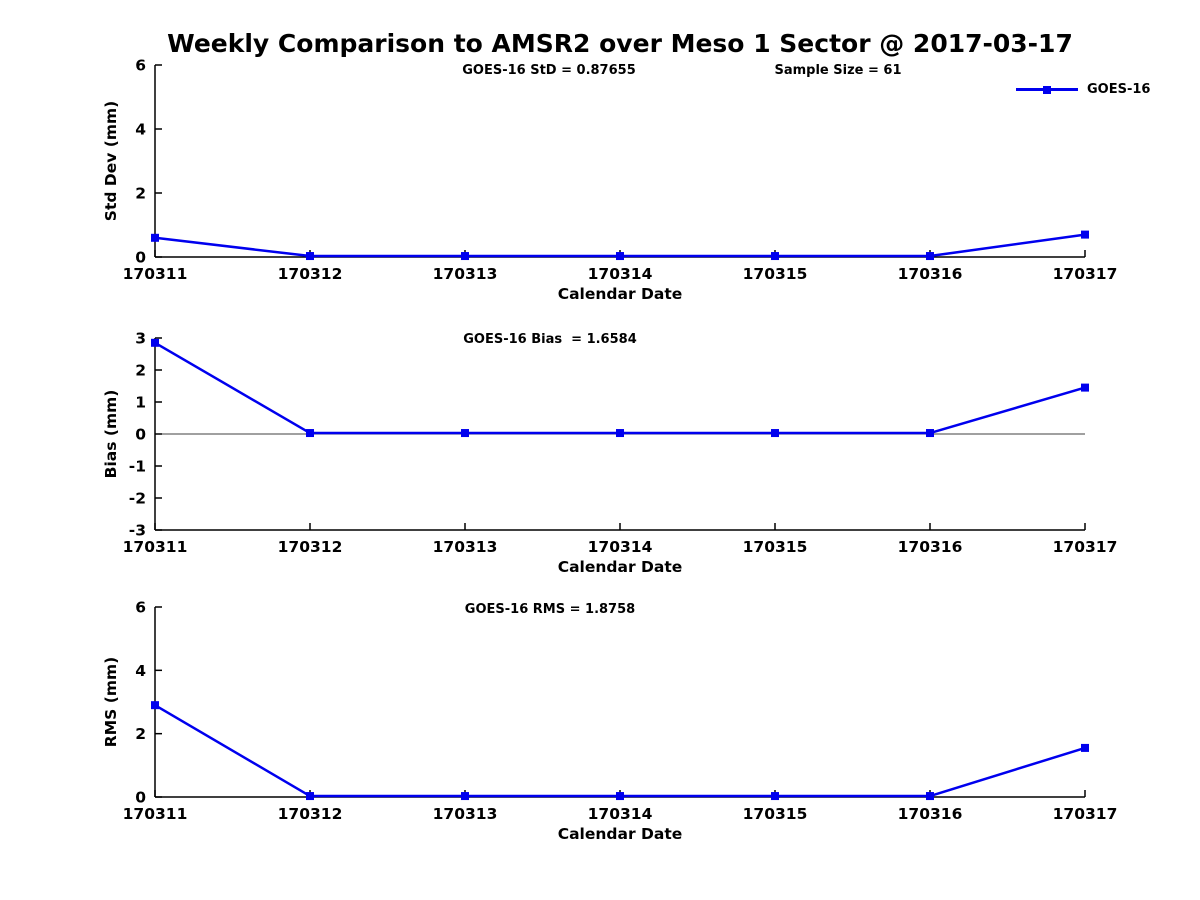  I want to click on y-tick-label: -3, so click(137, 531).